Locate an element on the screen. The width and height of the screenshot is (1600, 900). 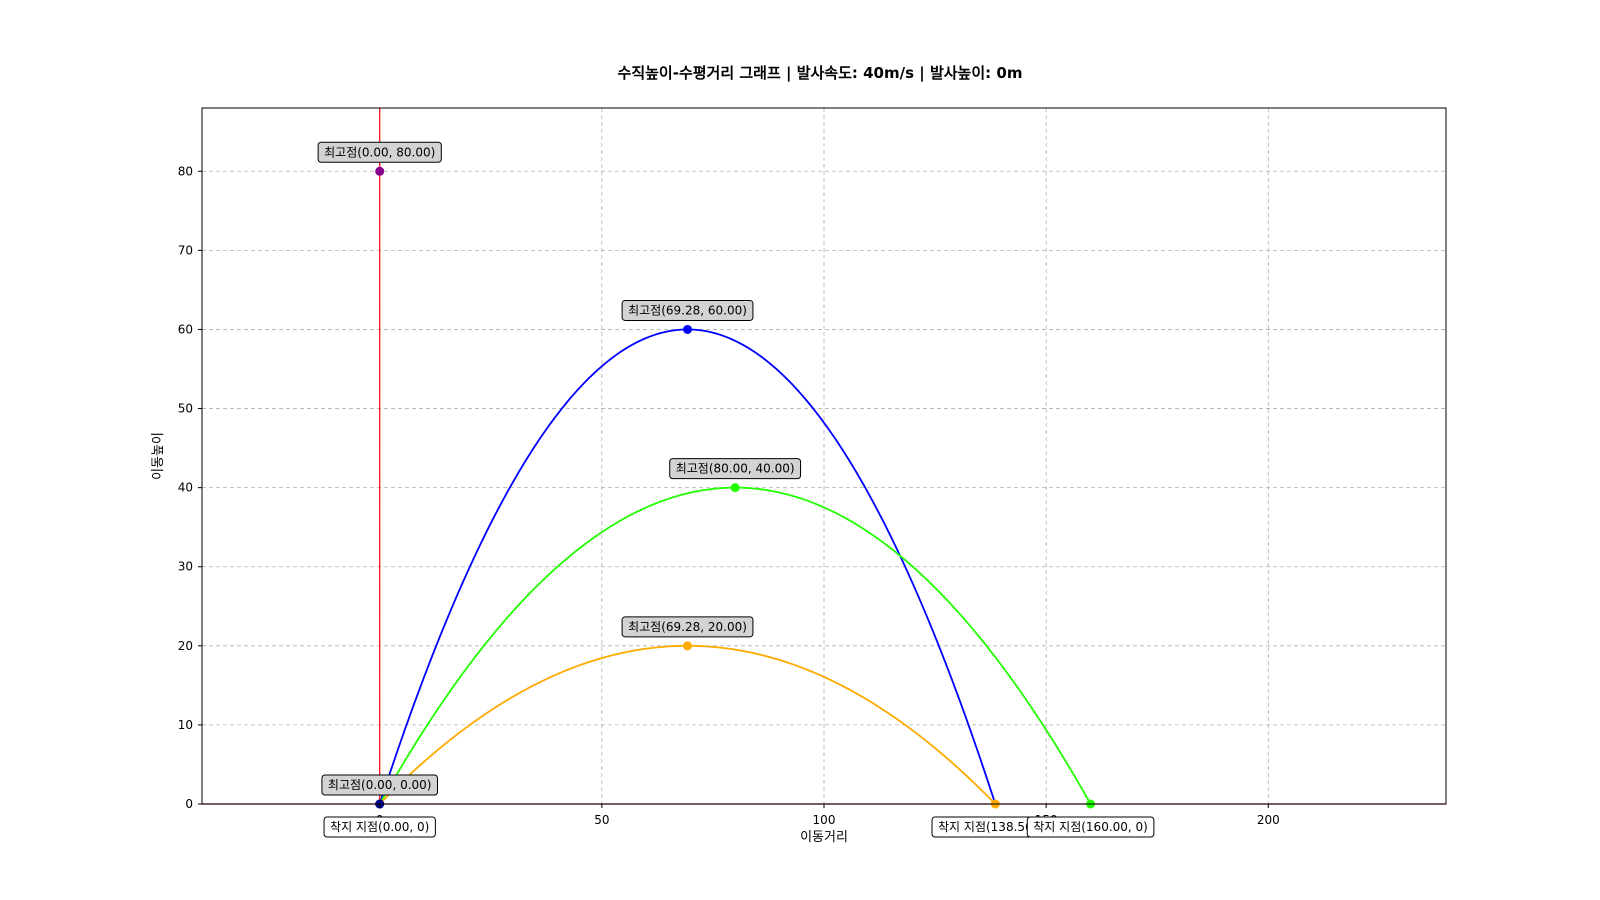
peak-annotation: 최고점(69.28, 60.00) is located at coordinates (687, 310).